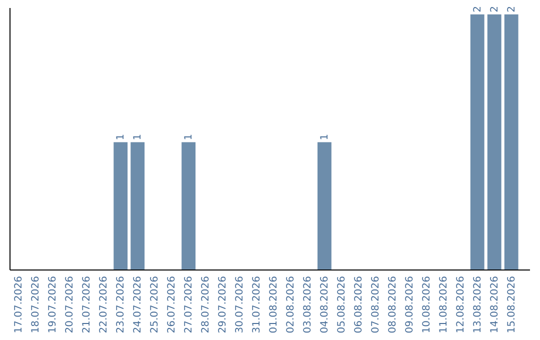  I want to click on x-tick-label: 11.08.2026, so click(444, 305).